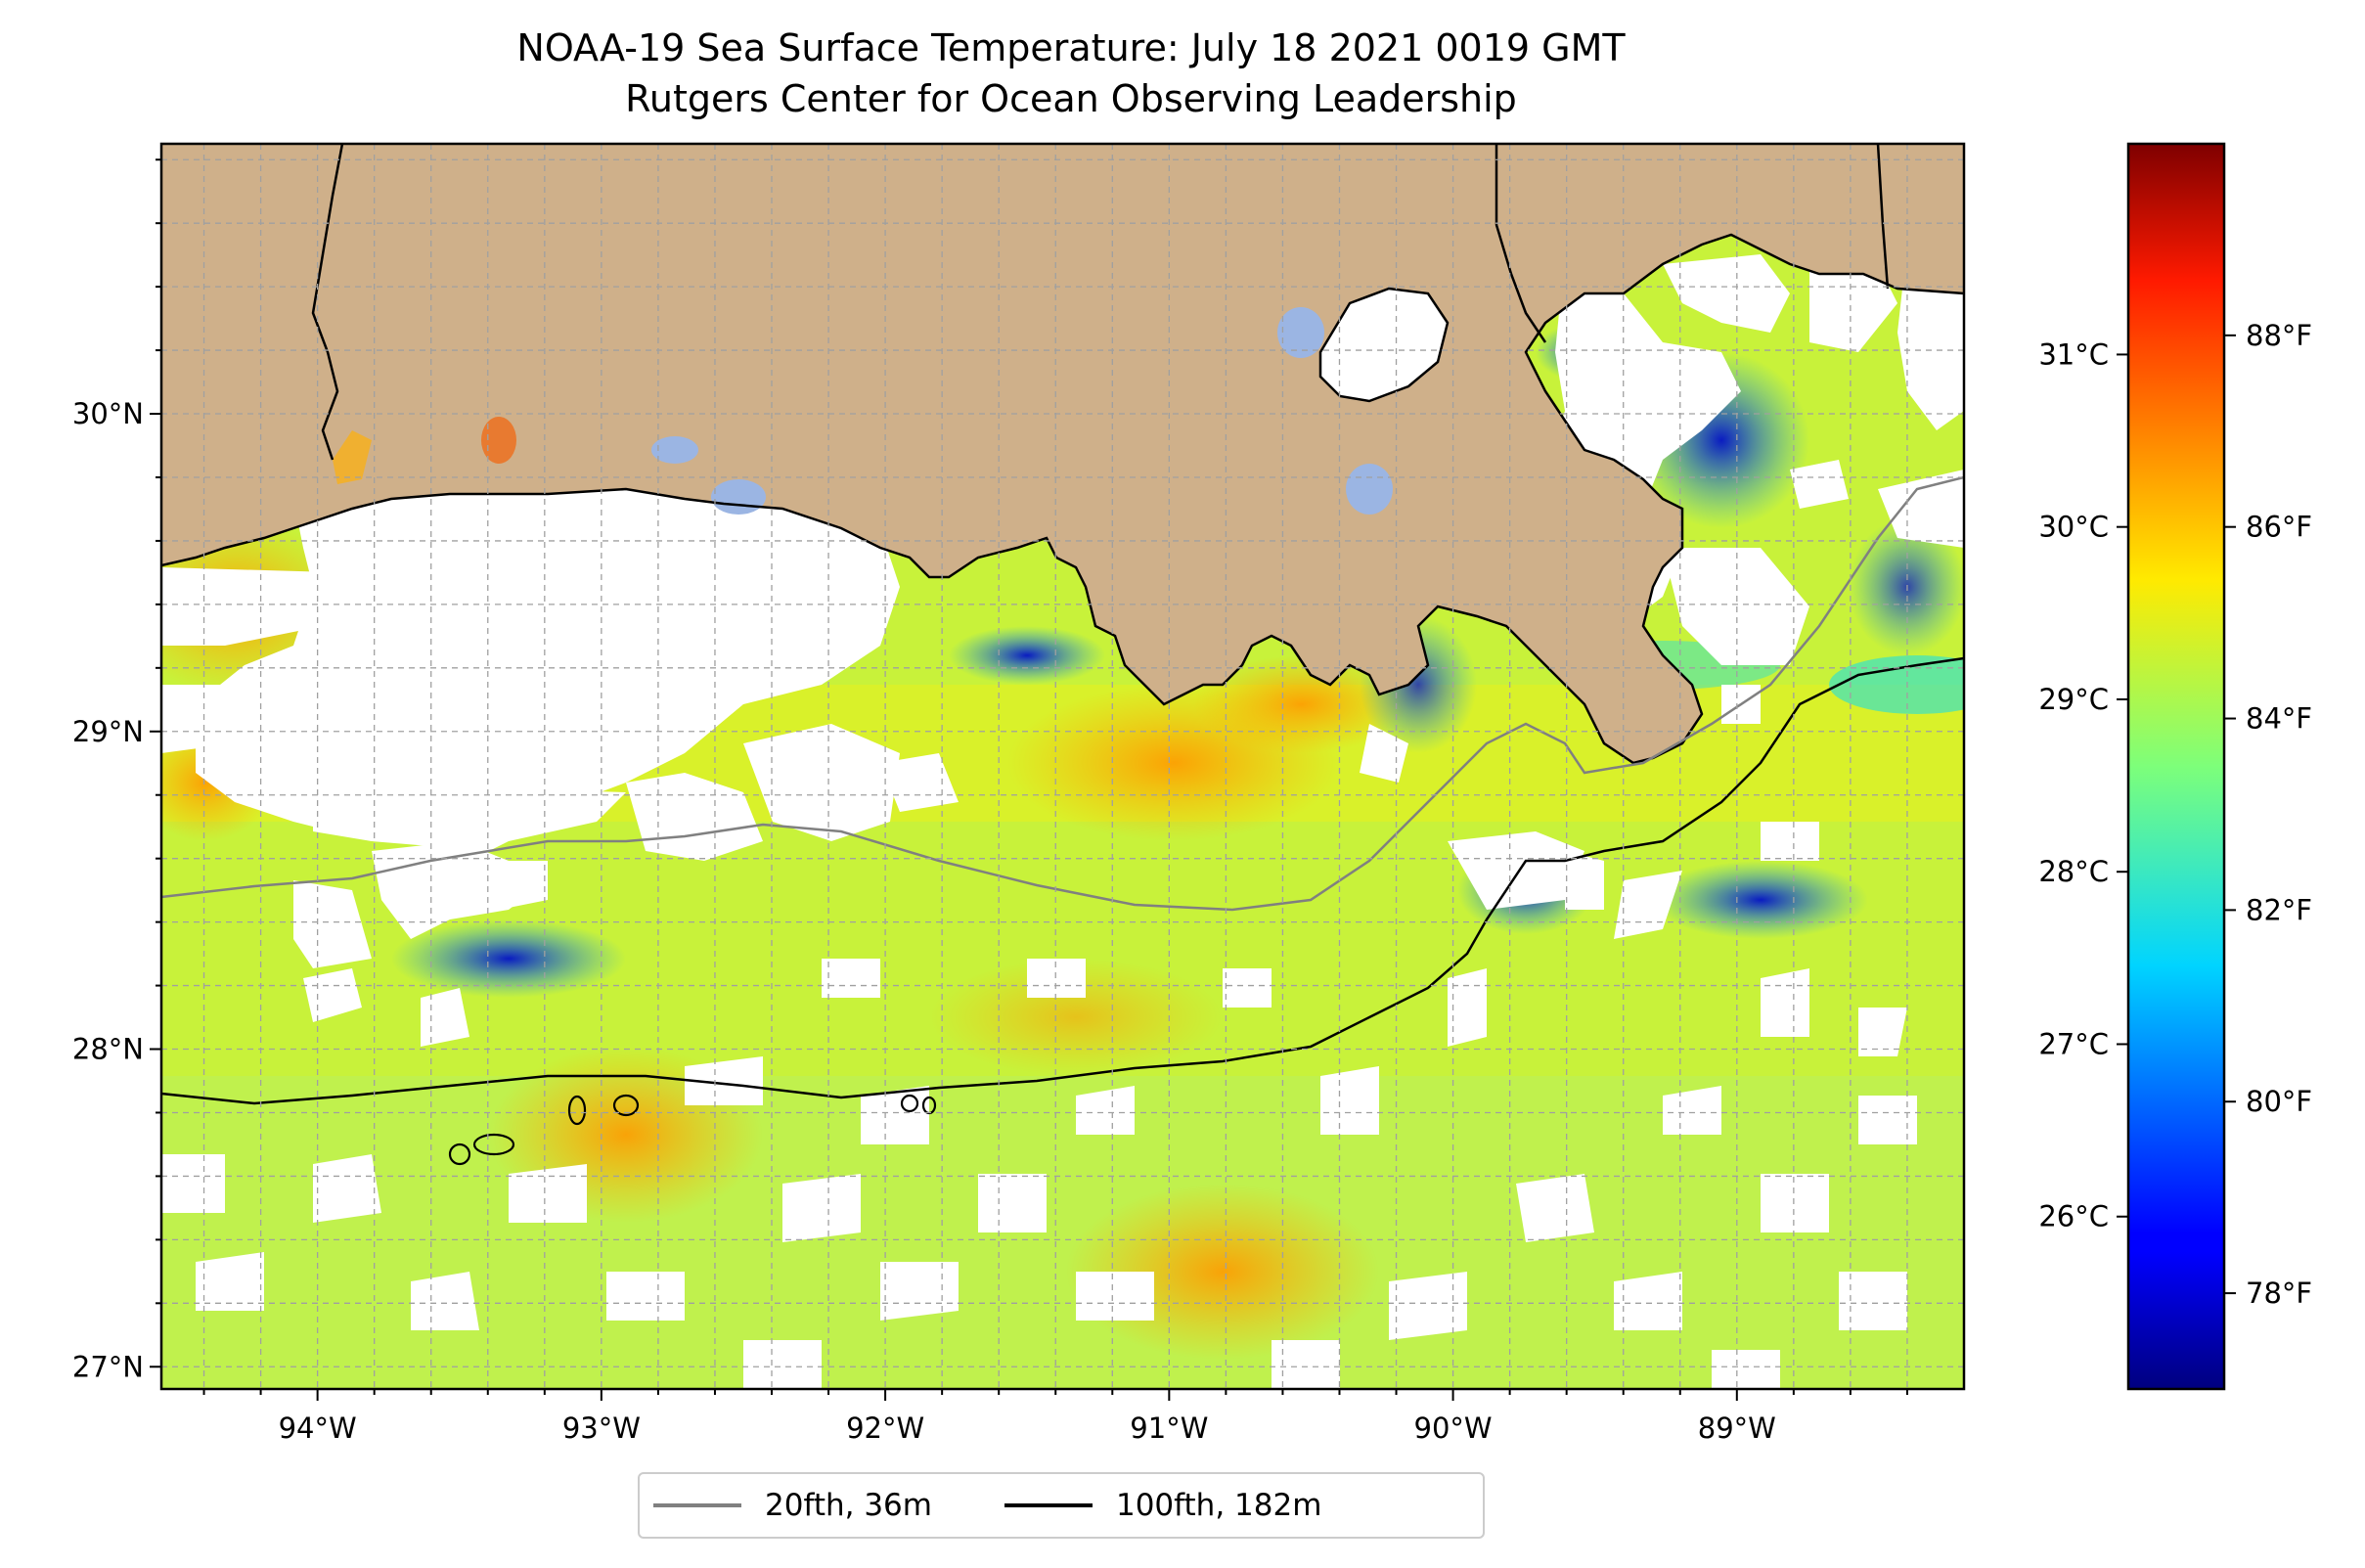  Describe the element at coordinates (2073, 871) in the screenshot. I see `celsius-tick-label: 28°C` at that location.